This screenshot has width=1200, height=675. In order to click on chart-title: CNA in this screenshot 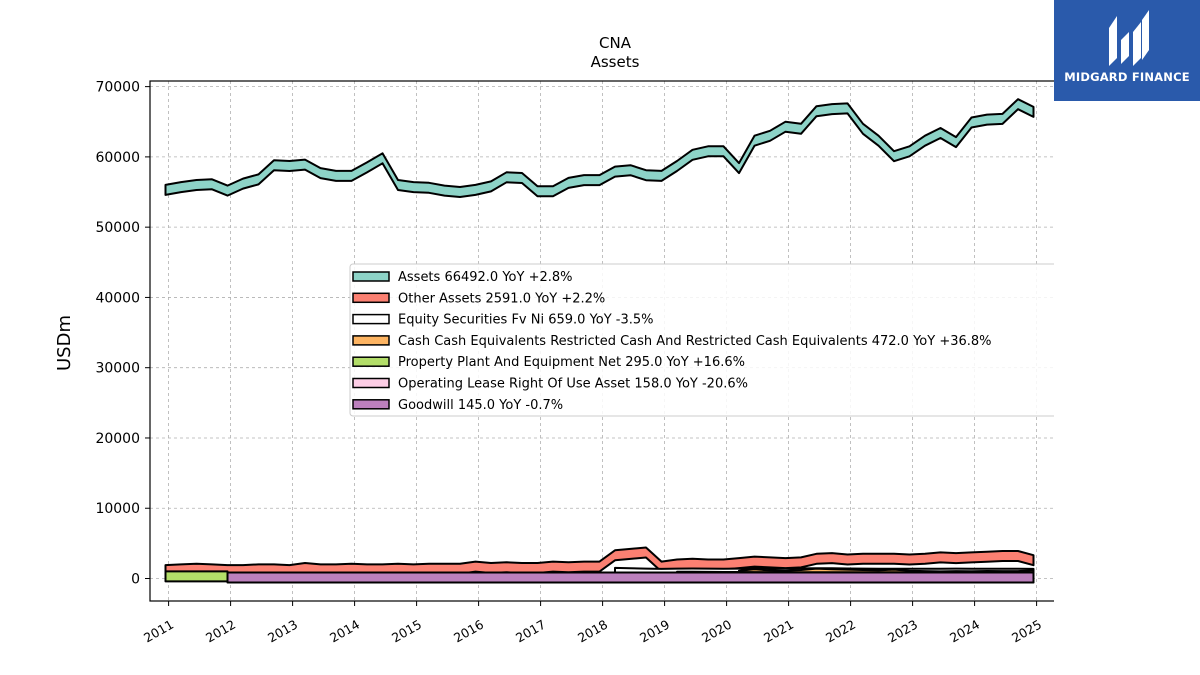, I will do `click(615, 43)`.